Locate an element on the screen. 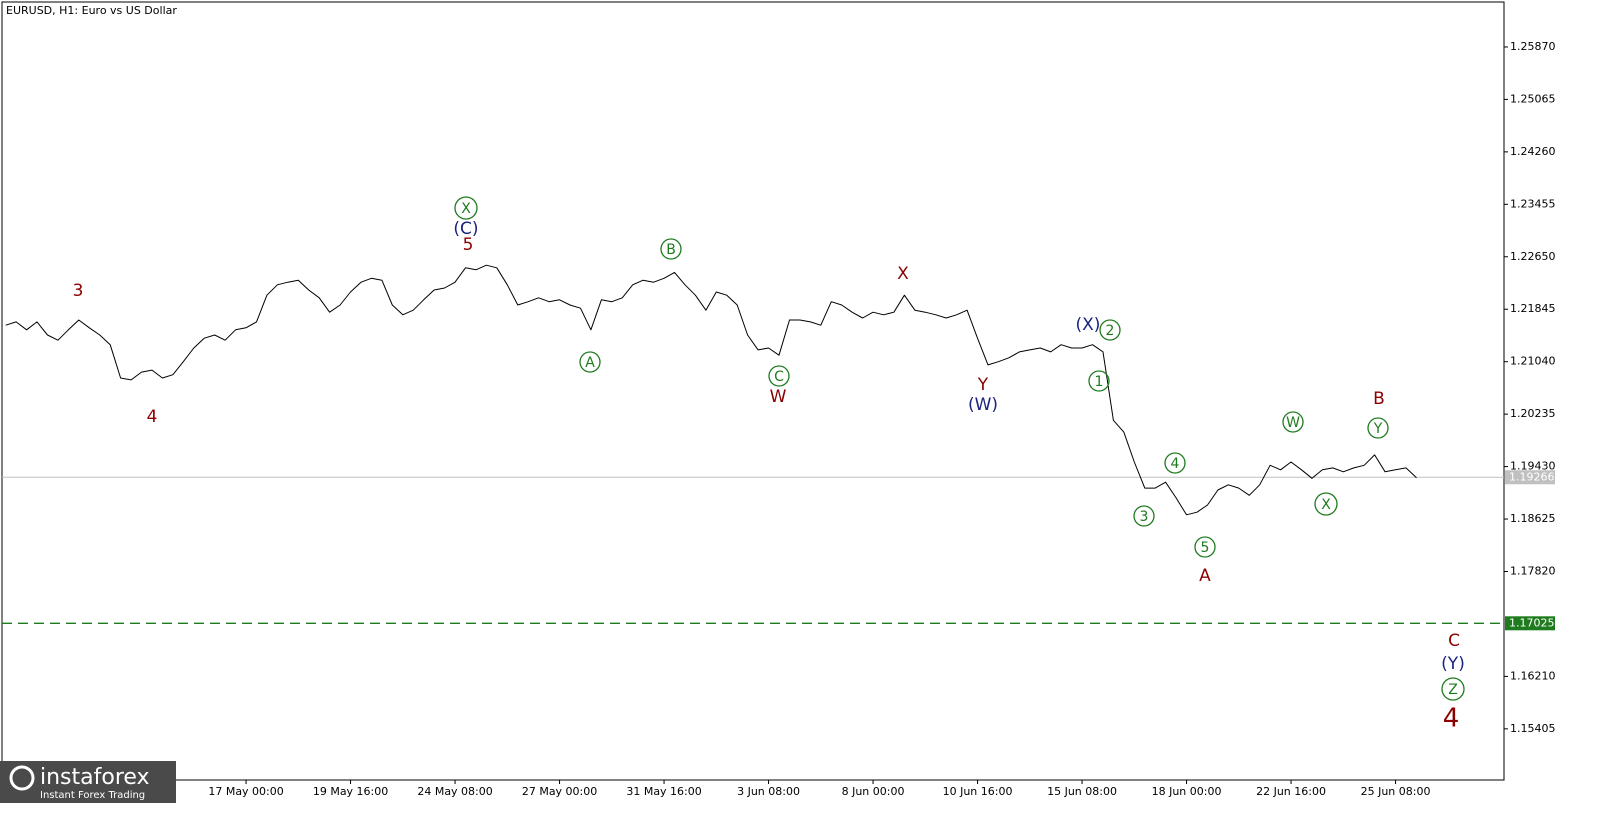 Image resolution: width=1600 pixels, height=819 pixels. y-tick-label: 1.19430 is located at coordinates (1533, 466).